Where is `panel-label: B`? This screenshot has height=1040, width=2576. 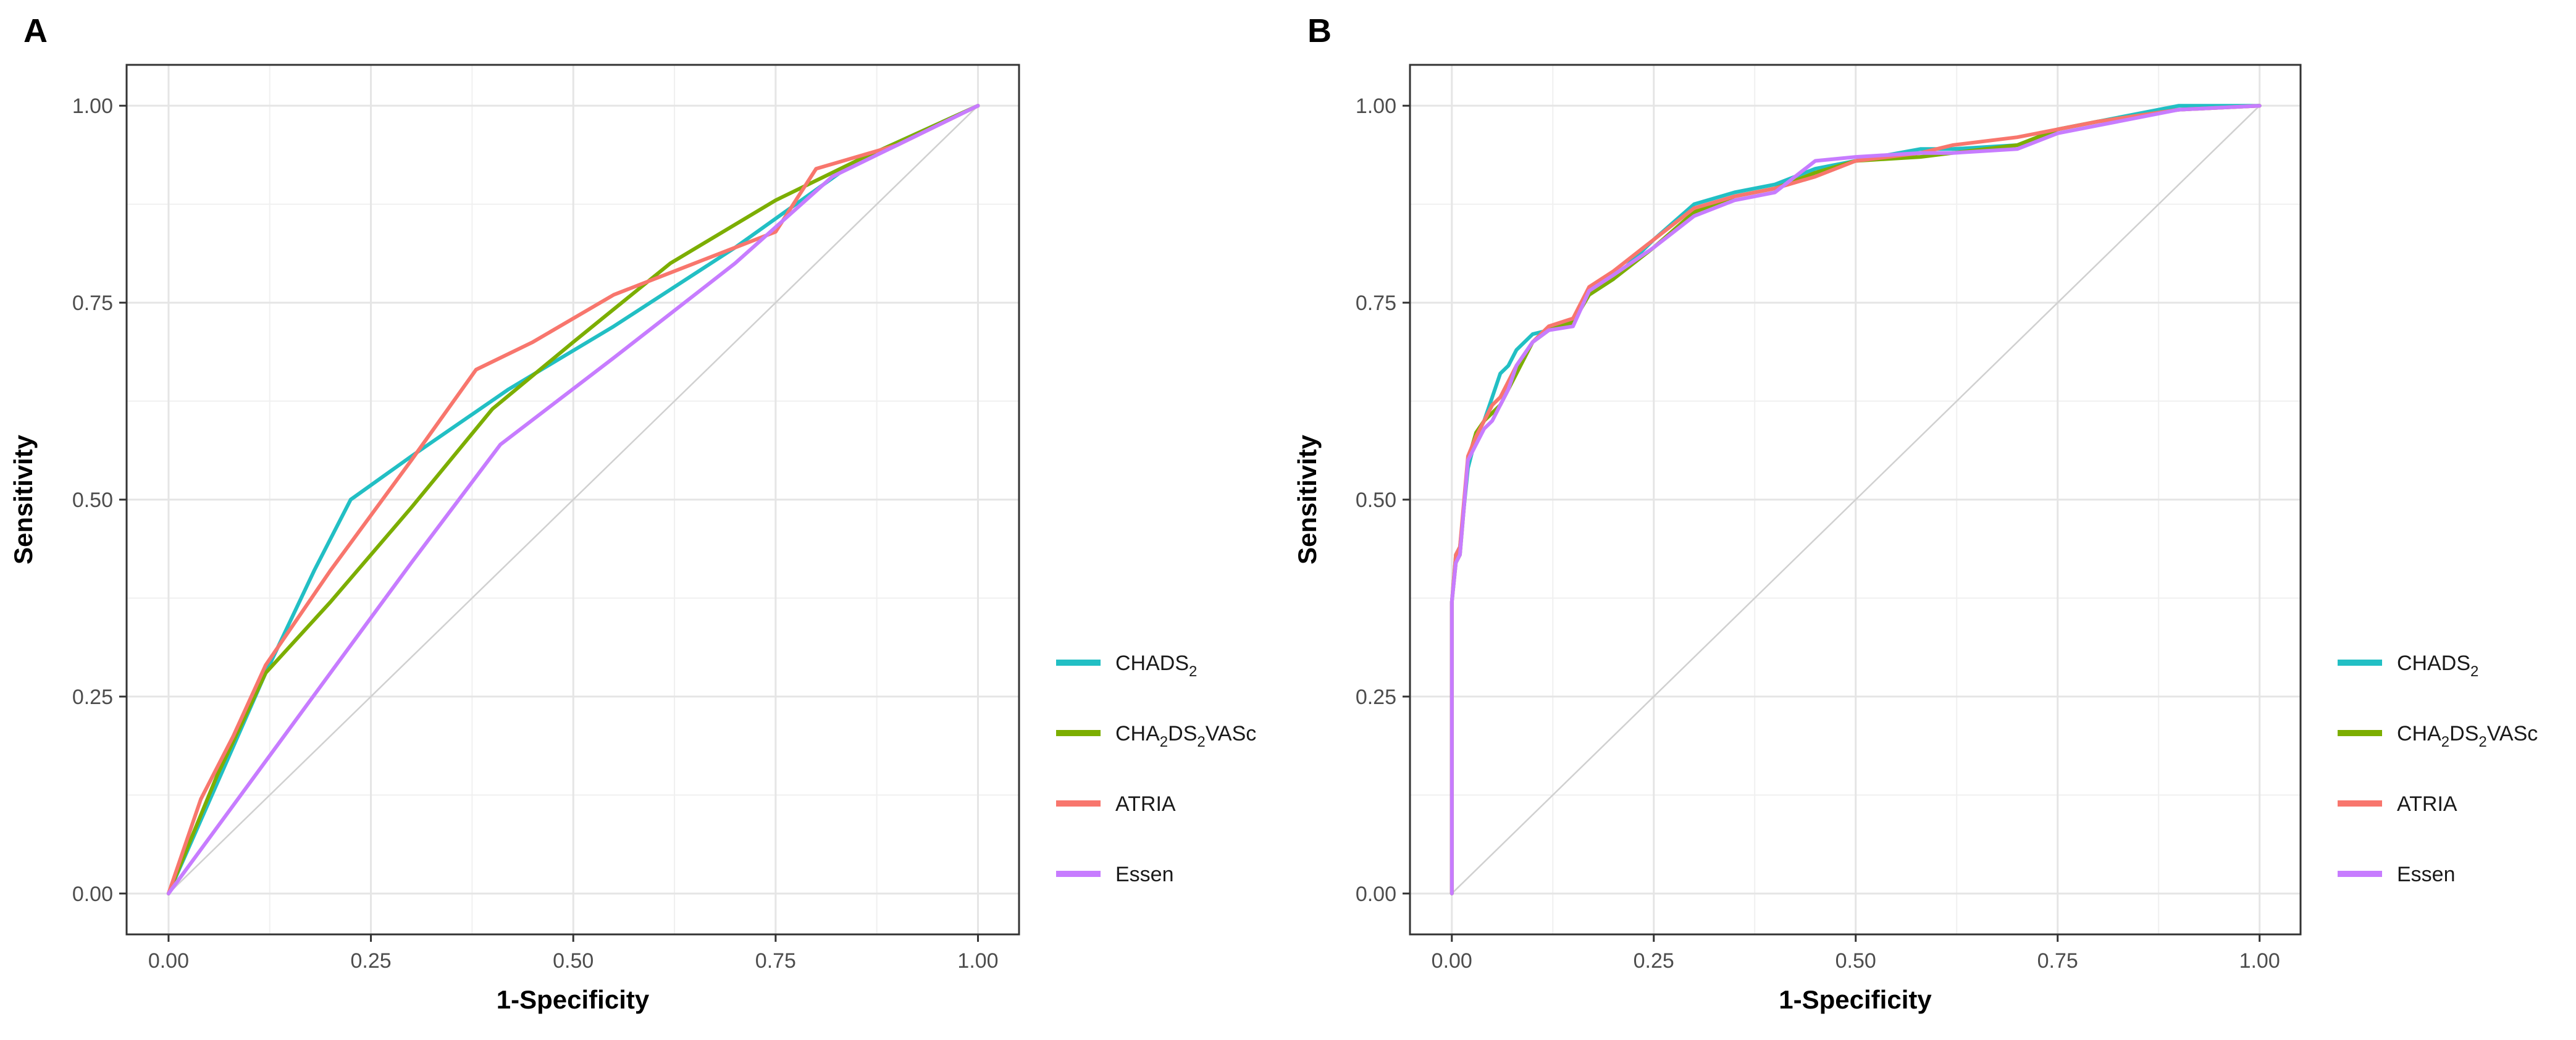 panel-label: B is located at coordinates (1319, 30).